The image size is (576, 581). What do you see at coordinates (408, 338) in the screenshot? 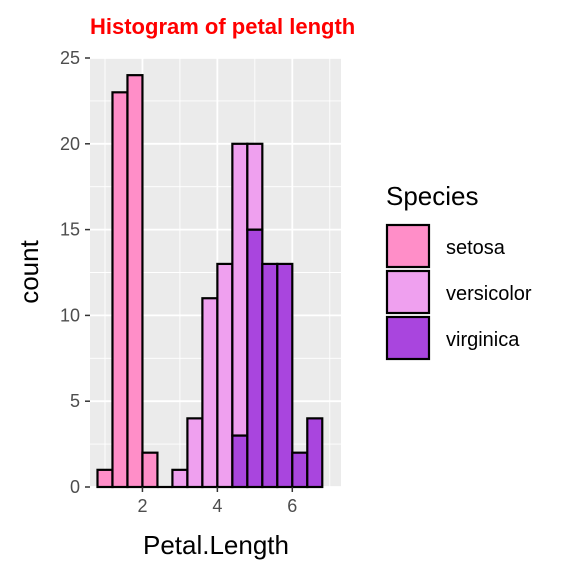
I see `legend-key-virginica` at bounding box center [408, 338].